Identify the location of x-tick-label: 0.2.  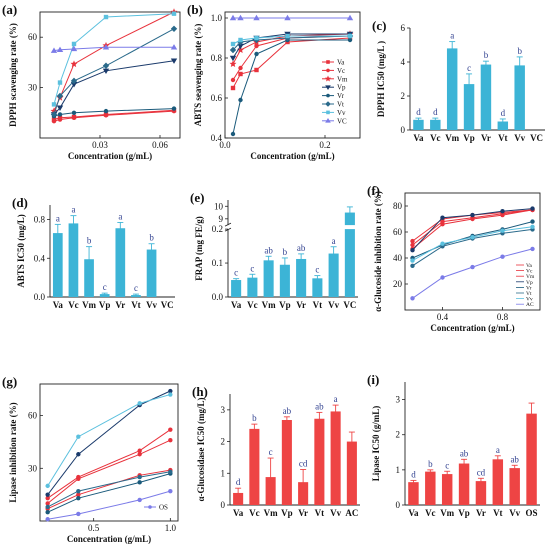
(324, 145).